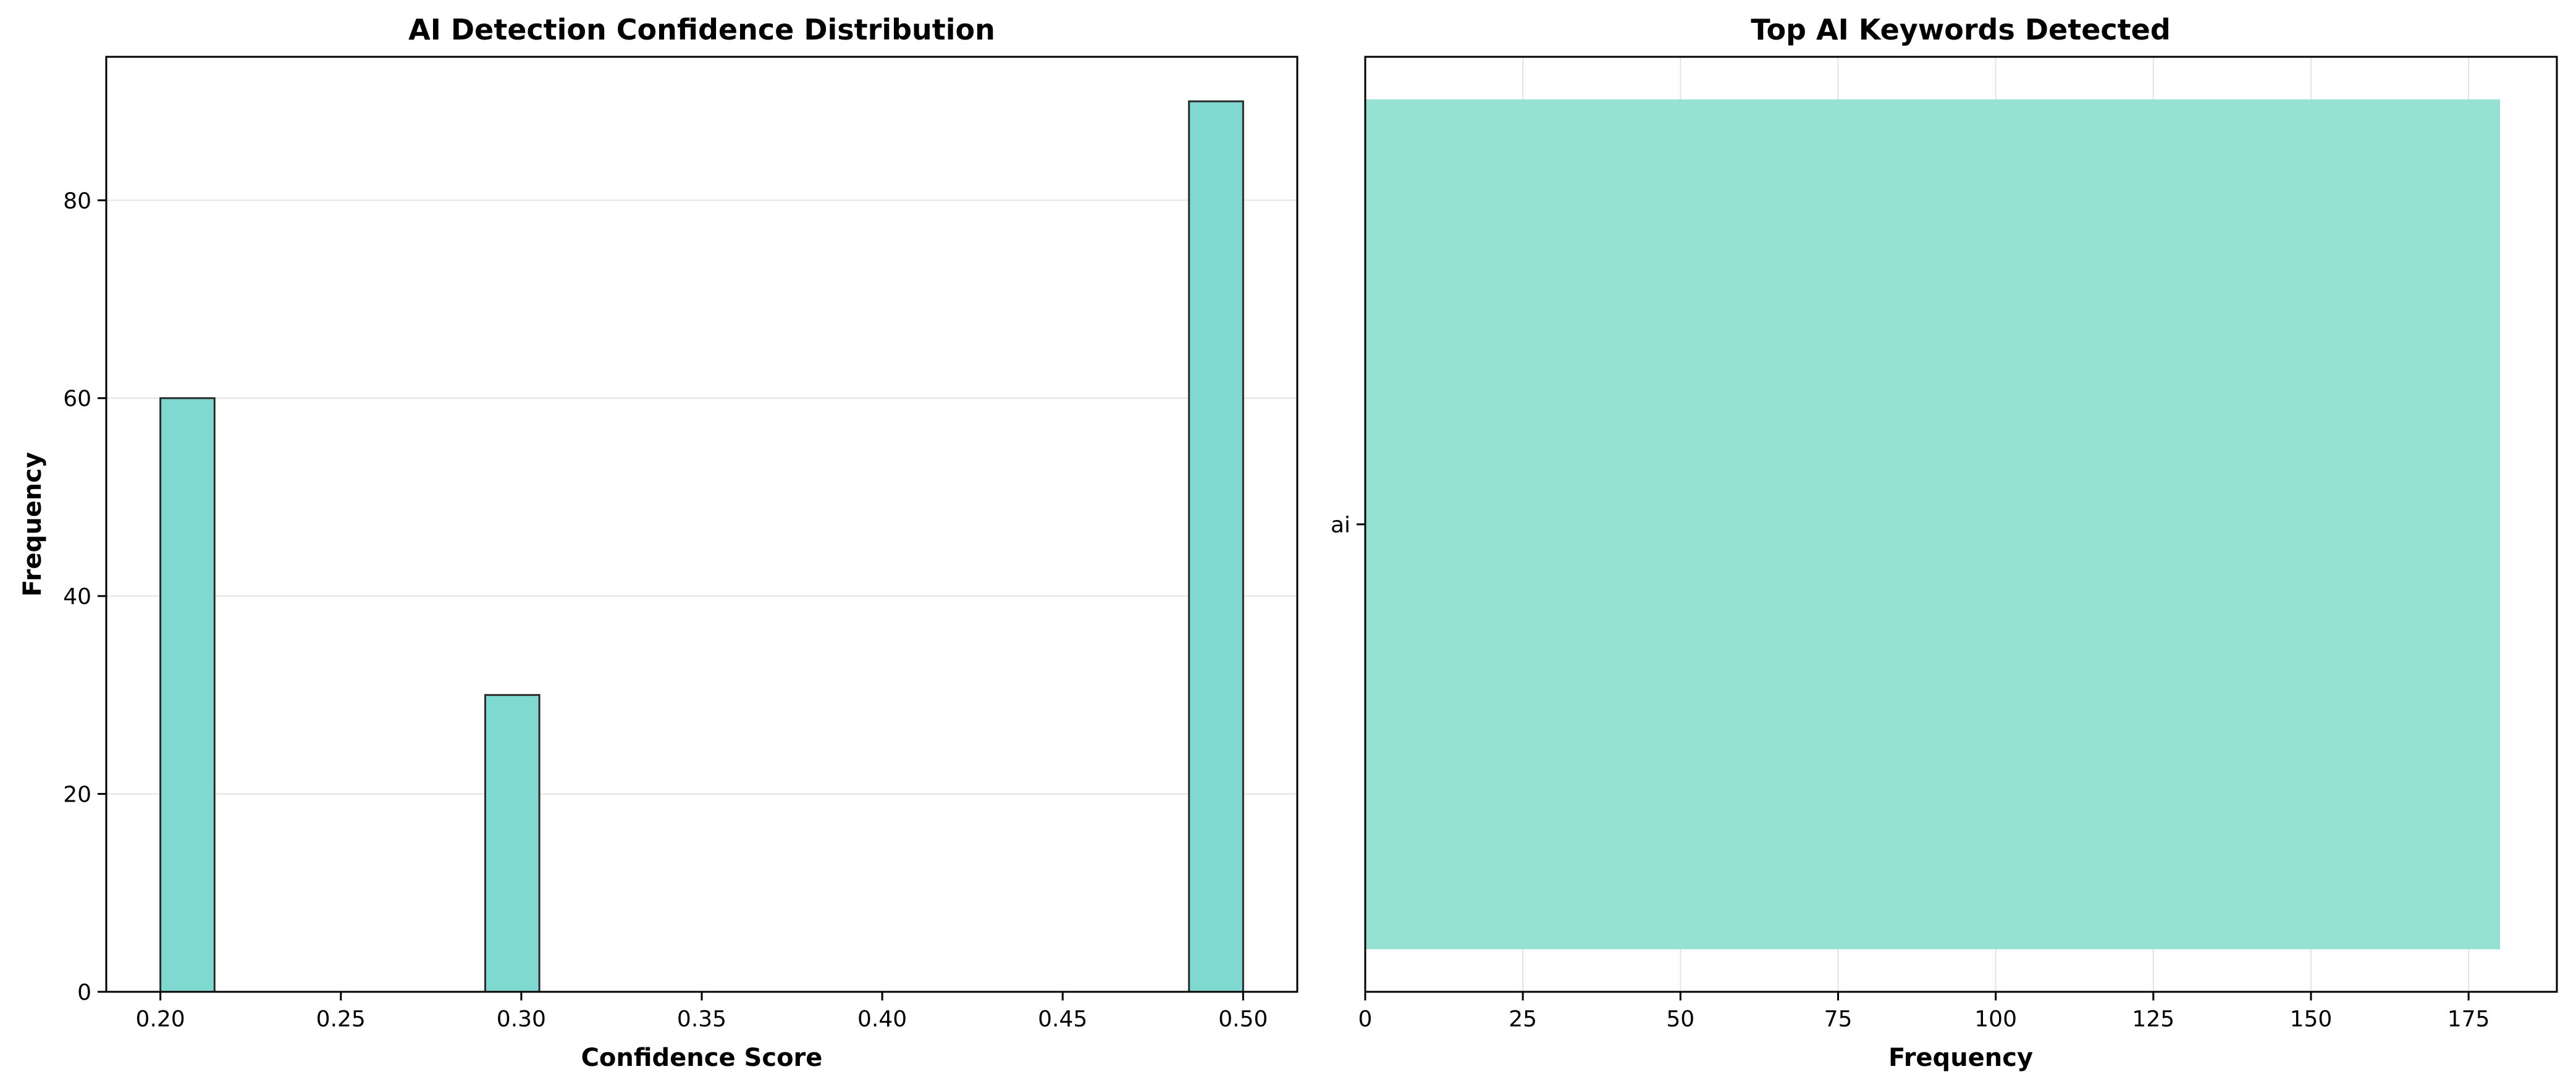 Image resolution: width=2576 pixels, height=1090 pixels. I want to click on keywords-x-tick-label: 100, so click(1995, 1019).